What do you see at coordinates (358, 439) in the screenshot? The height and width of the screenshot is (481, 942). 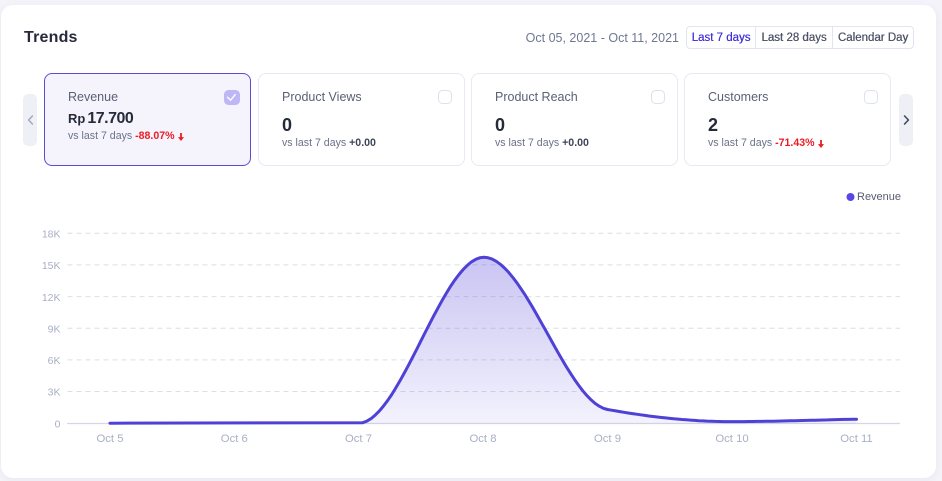 I see `svg-text: Oct 7` at bounding box center [358, 439].